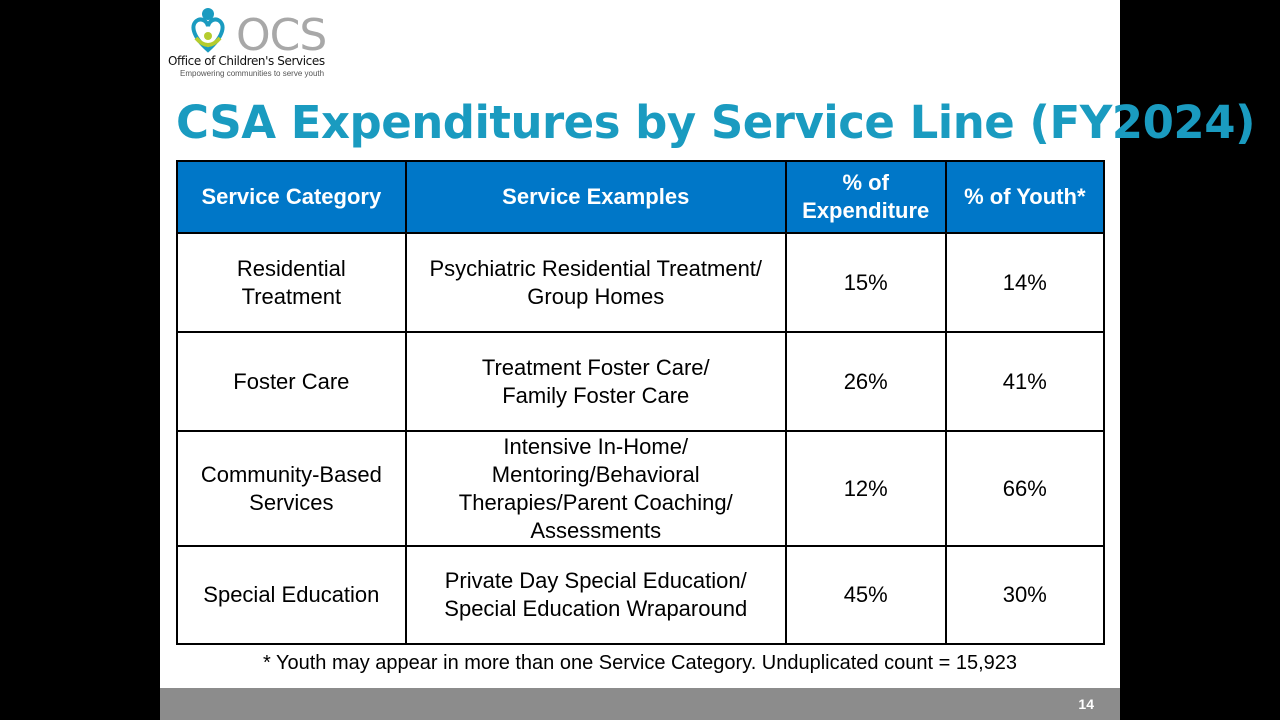  What do you see at coordinates (252, 73) in the screenshot?
I see `logo-tagline: Empowering communities to serve youth` at bounding box center [252, 73].